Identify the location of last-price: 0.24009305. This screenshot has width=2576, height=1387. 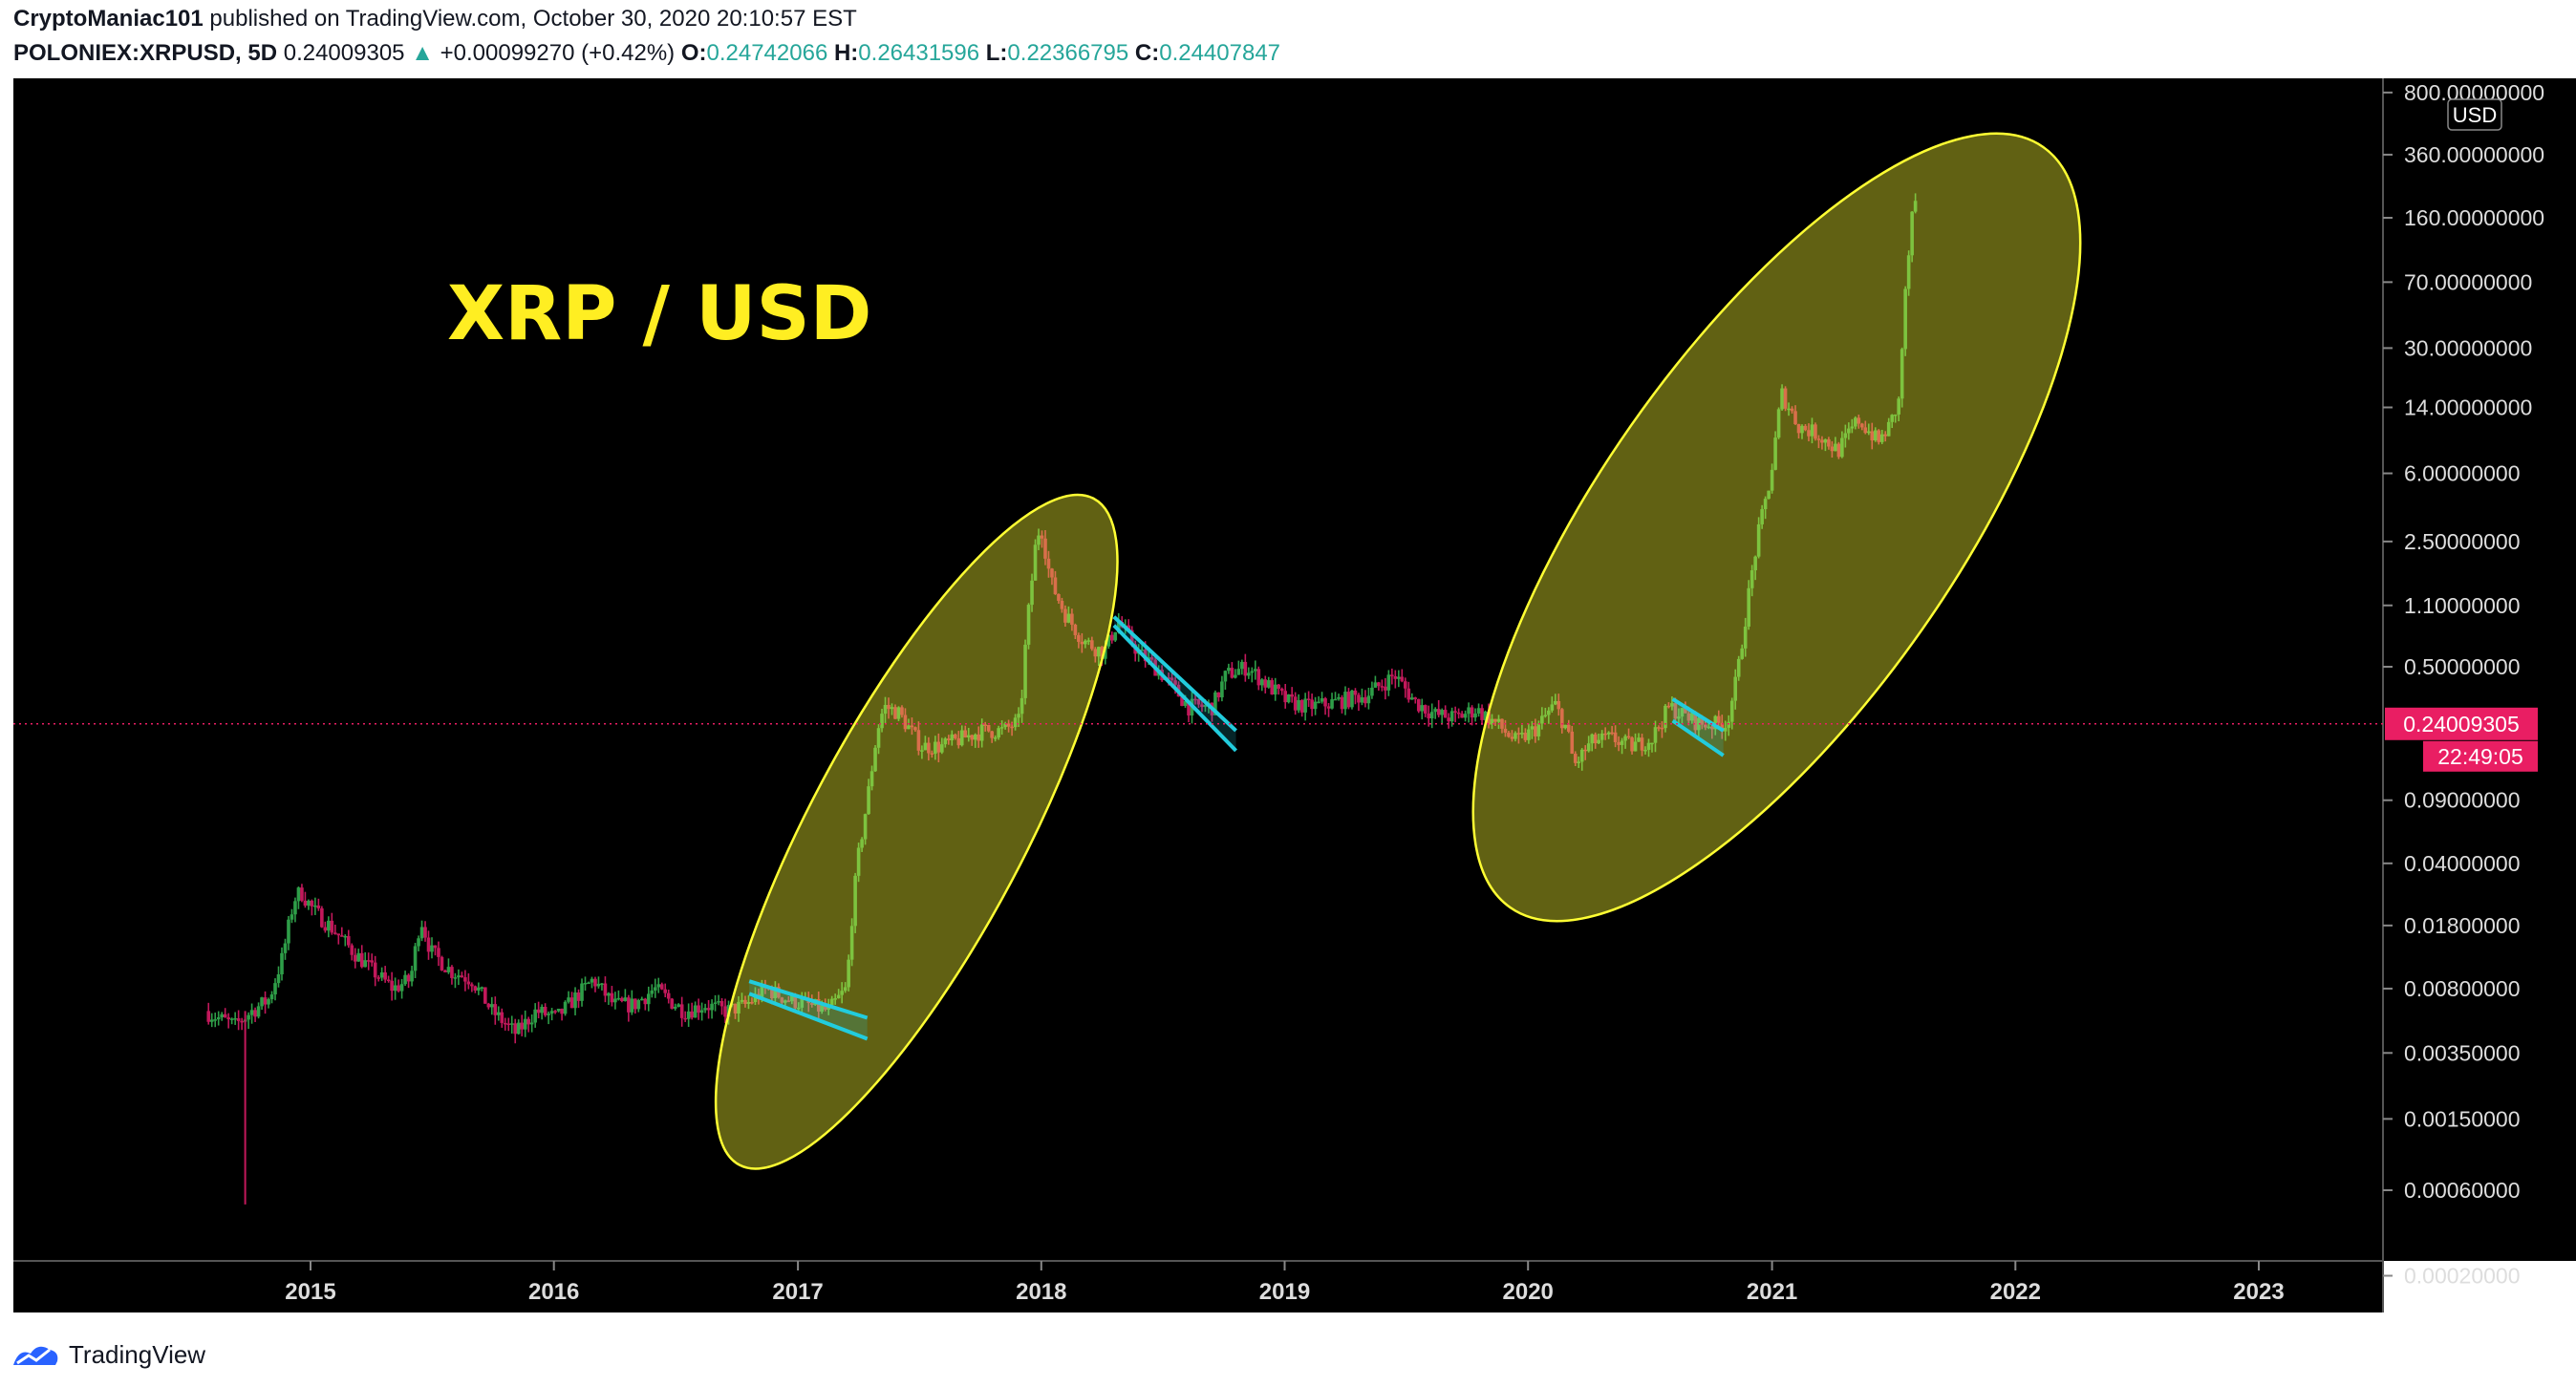
(344, 53).